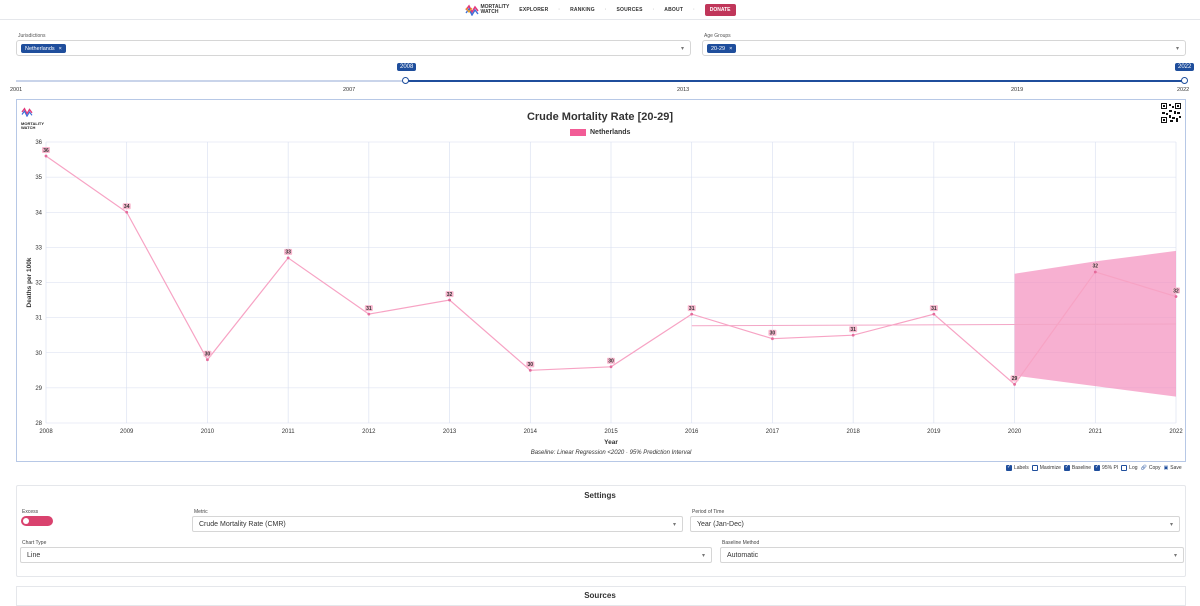  I want to click on period-value: Year (Jan-Dec), so click(720, 524).